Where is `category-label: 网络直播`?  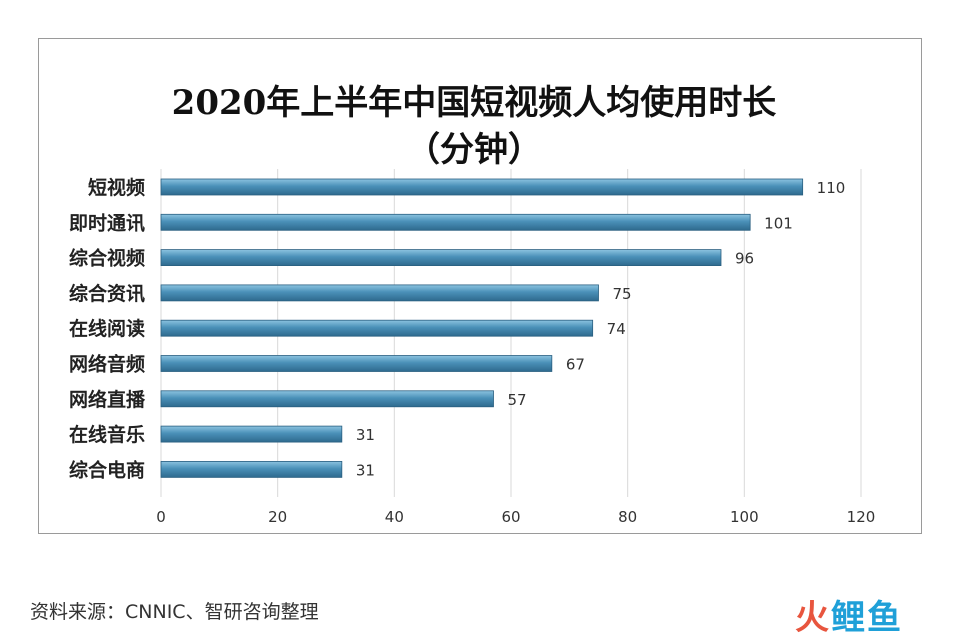 category-label: 网络直播 is located at coordinates (107, 399).